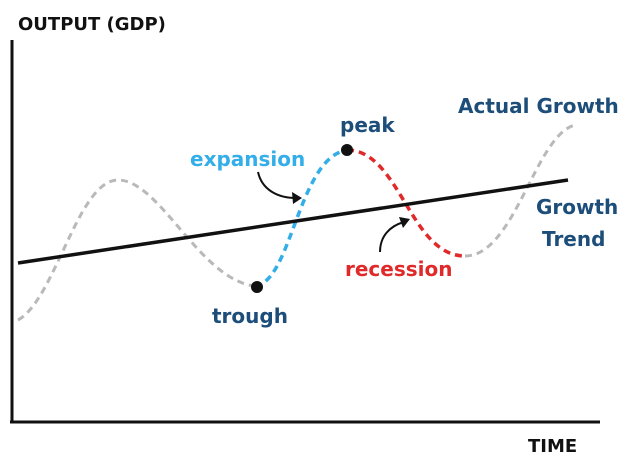 This screenshot has height=470, width=640. What do you see at coordinates (552, 446) in the screenshot?
I see `x-axis-label: TIME` at bounding box center [552, 446].